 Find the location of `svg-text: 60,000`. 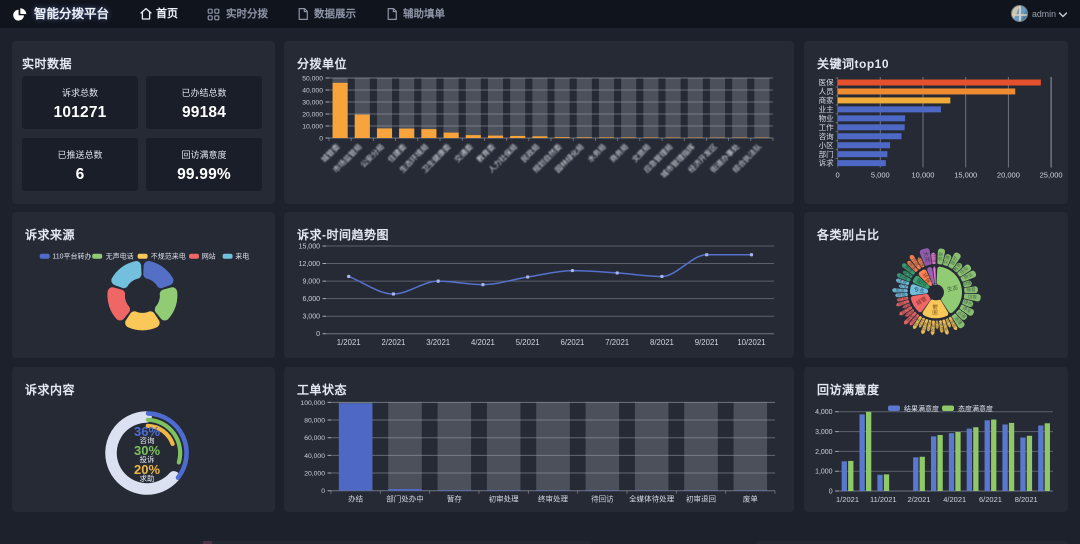

svg-text: 60,000 is located at coordinates (314, 438).